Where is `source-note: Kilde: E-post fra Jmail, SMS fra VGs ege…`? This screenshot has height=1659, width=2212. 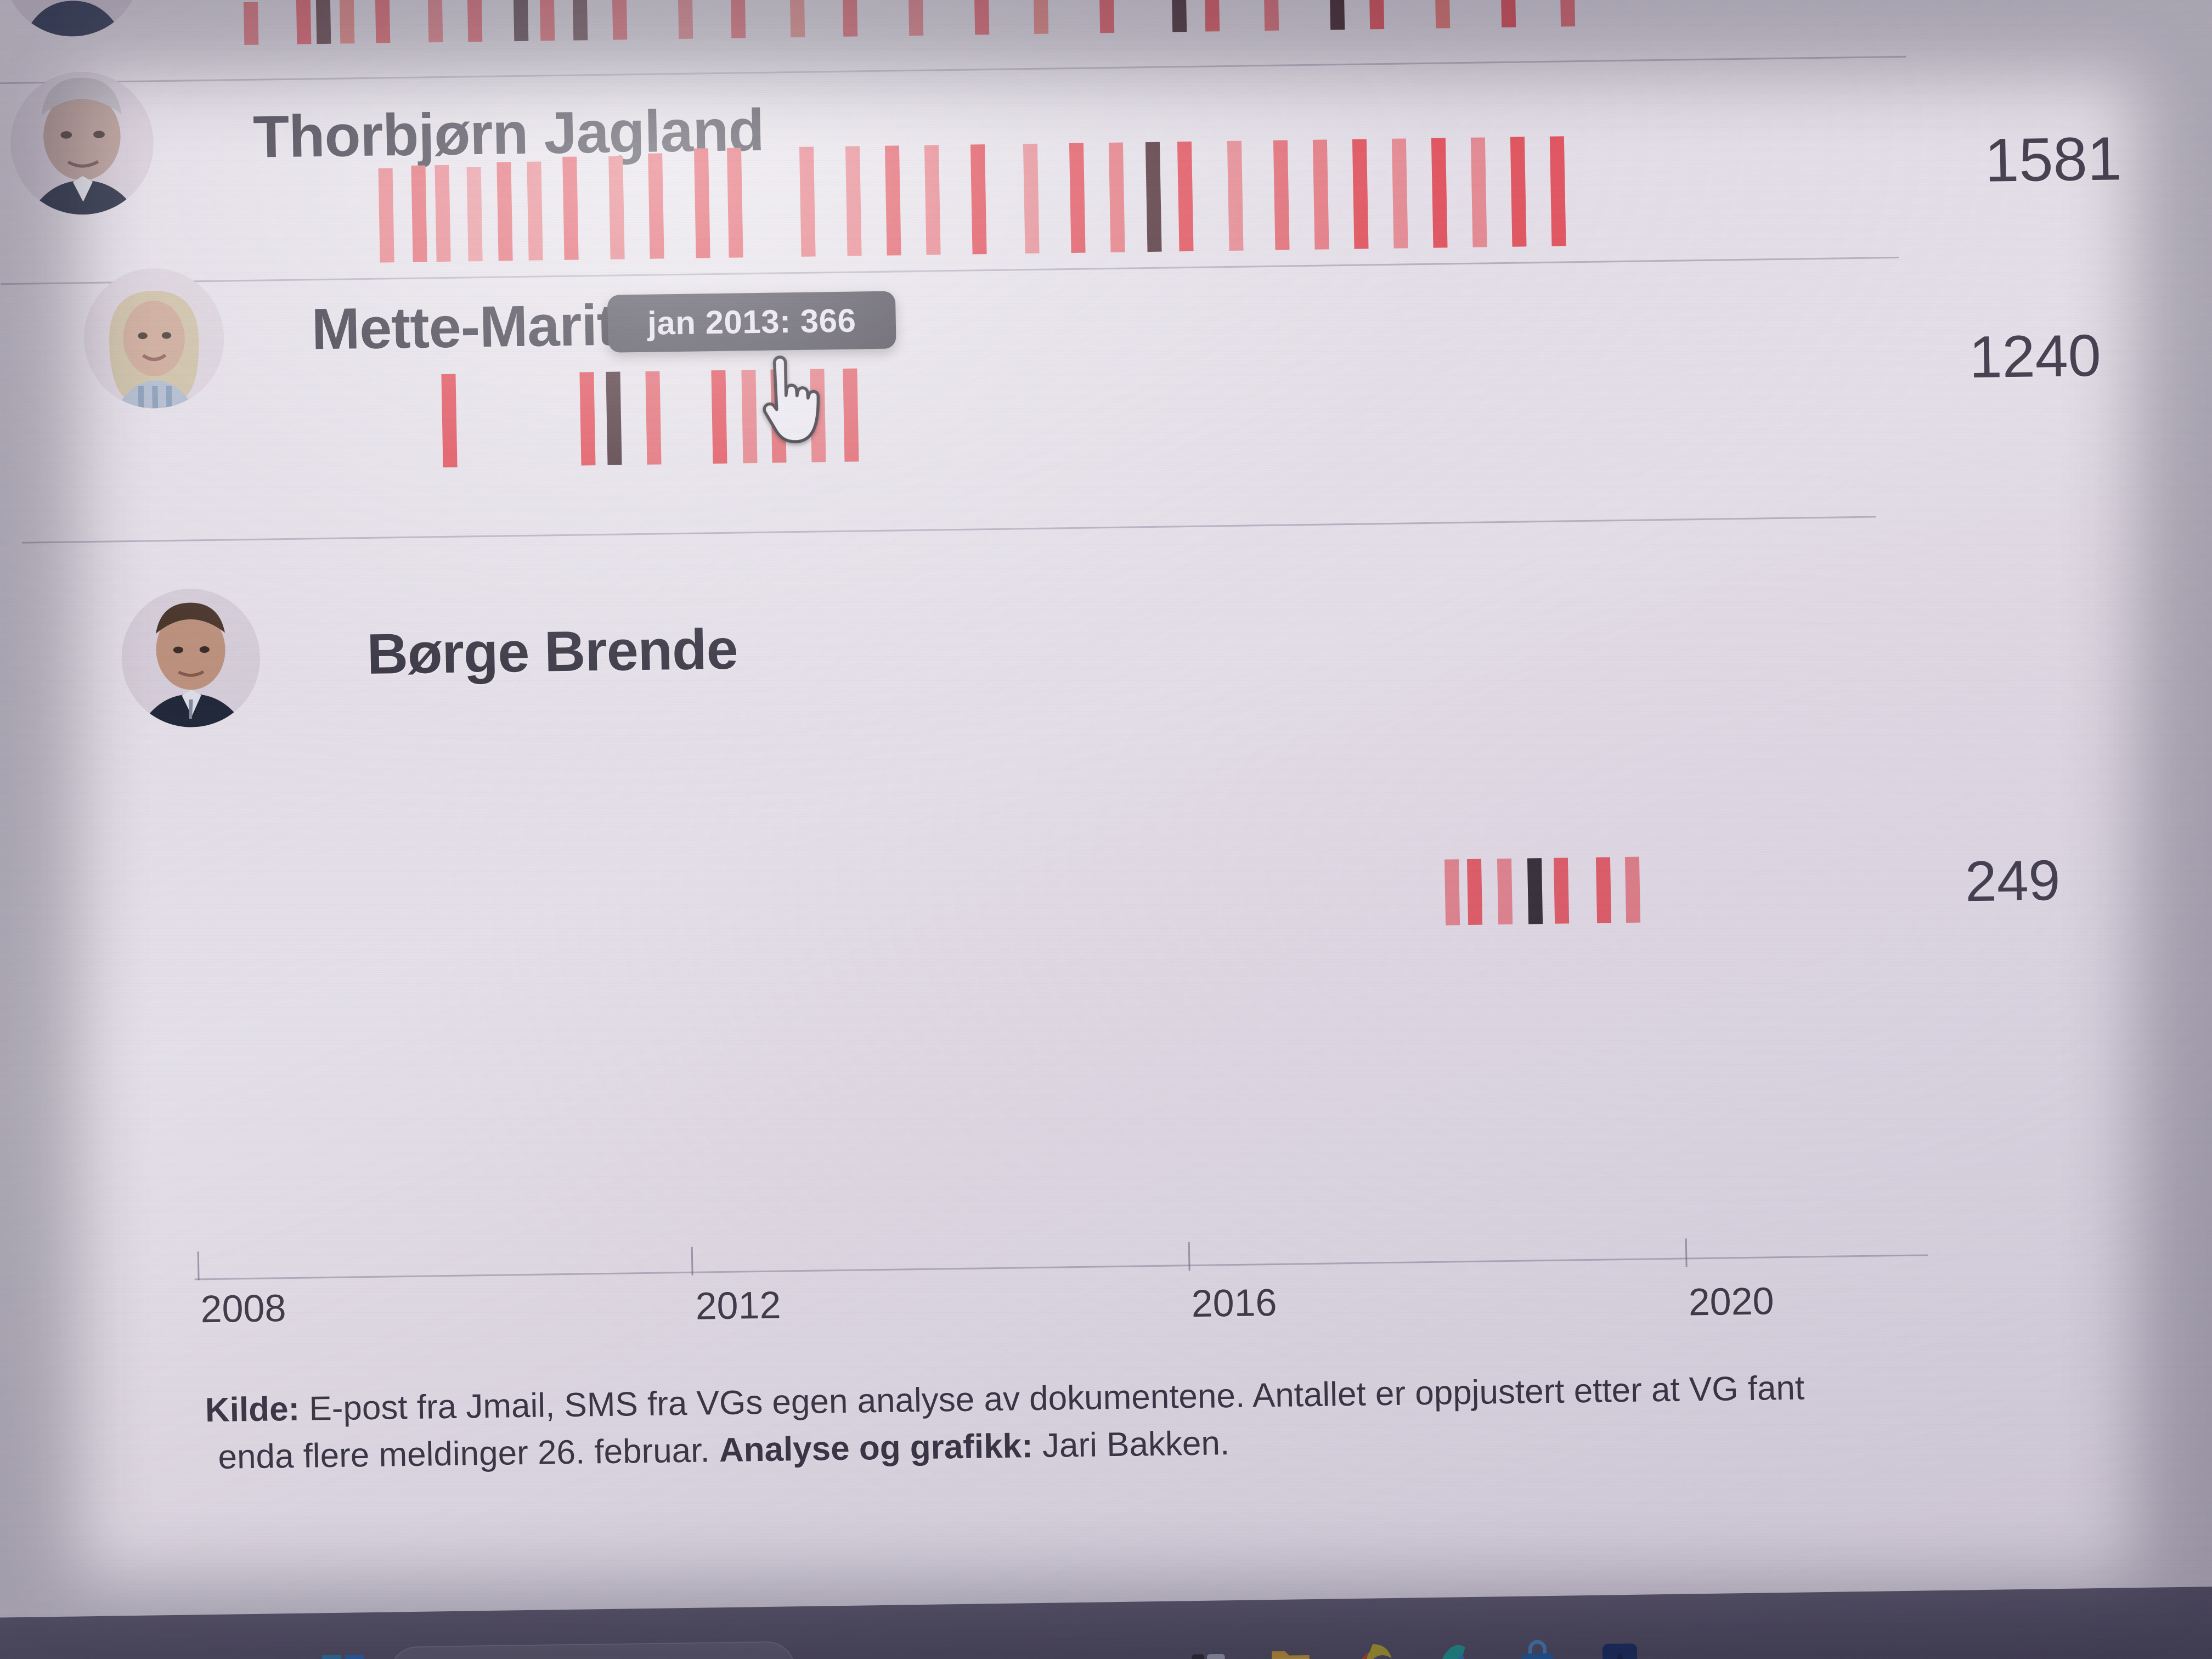
source-note: Kilde: E-post fra Jmail, SMS fra VGs ege… is located at coordinates (1152, 1421).